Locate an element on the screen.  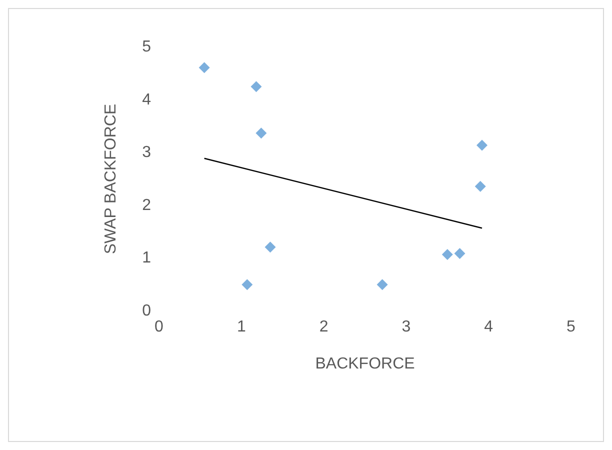
y-tick-label: 2 is located at coordinates (147, 205).